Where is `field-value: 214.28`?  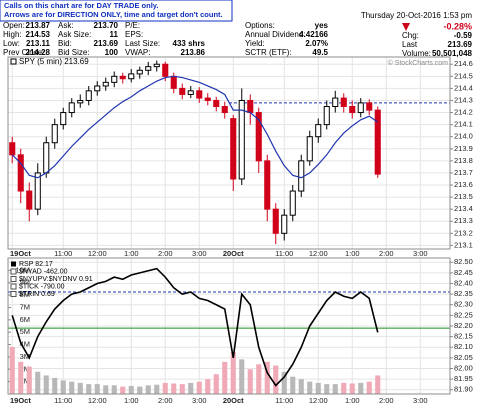 field-value: 214.28 is located at coordinates (38, 52).